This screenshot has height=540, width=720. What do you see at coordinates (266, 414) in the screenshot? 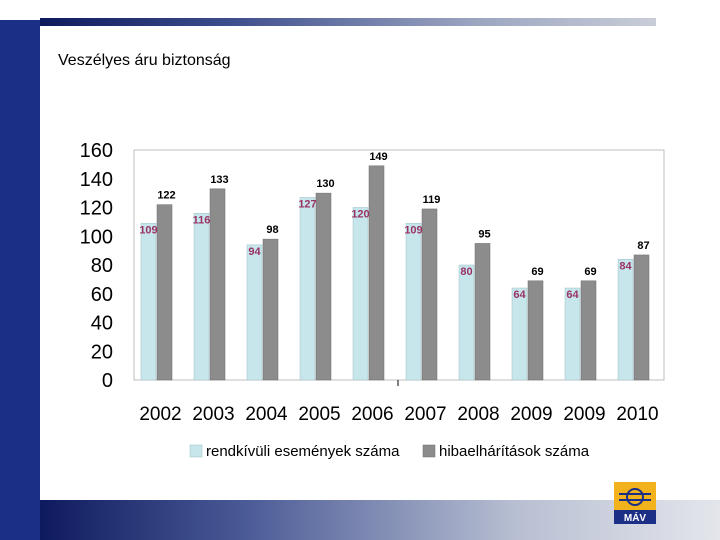
I see `x-tick-label: 2004` at bounding box center [266, 414].